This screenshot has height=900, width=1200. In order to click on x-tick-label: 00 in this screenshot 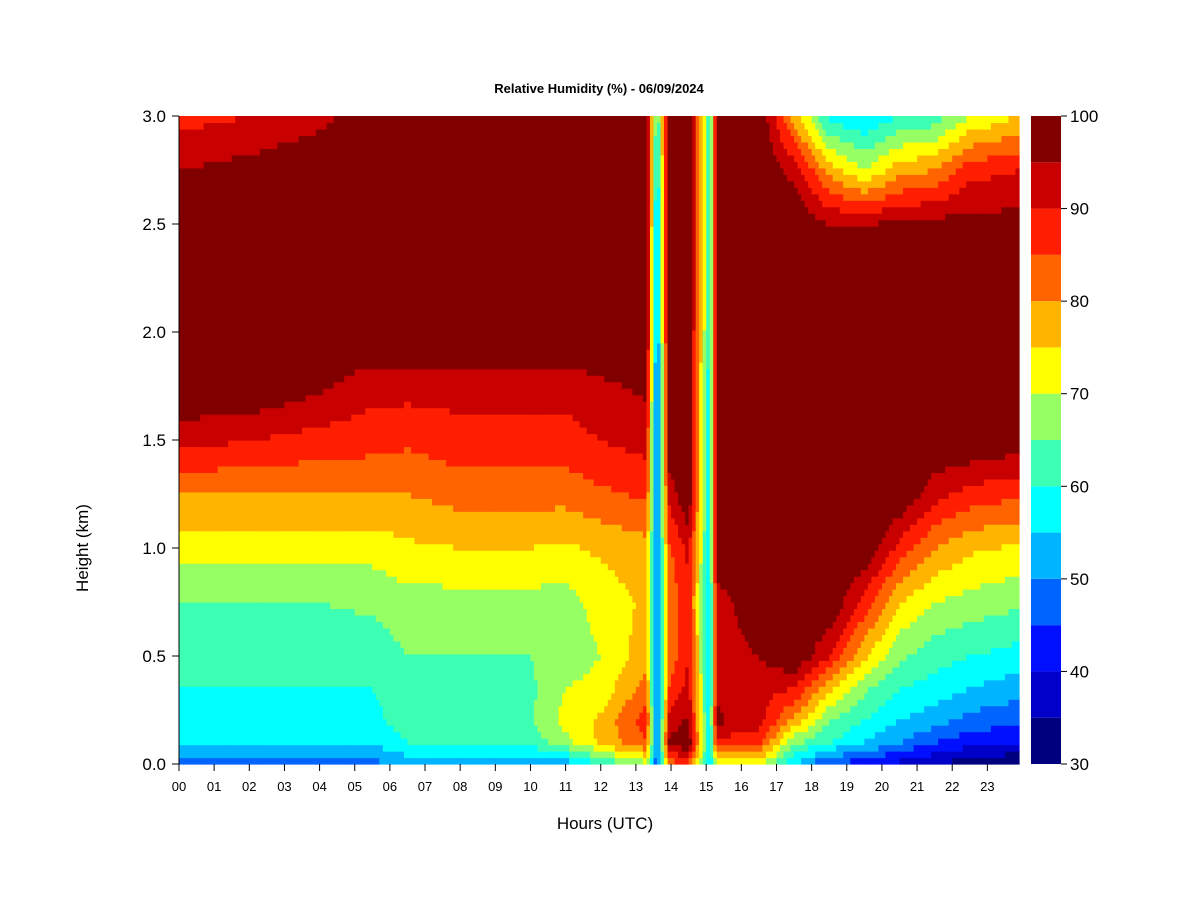, I will do `click(179, 786)`.